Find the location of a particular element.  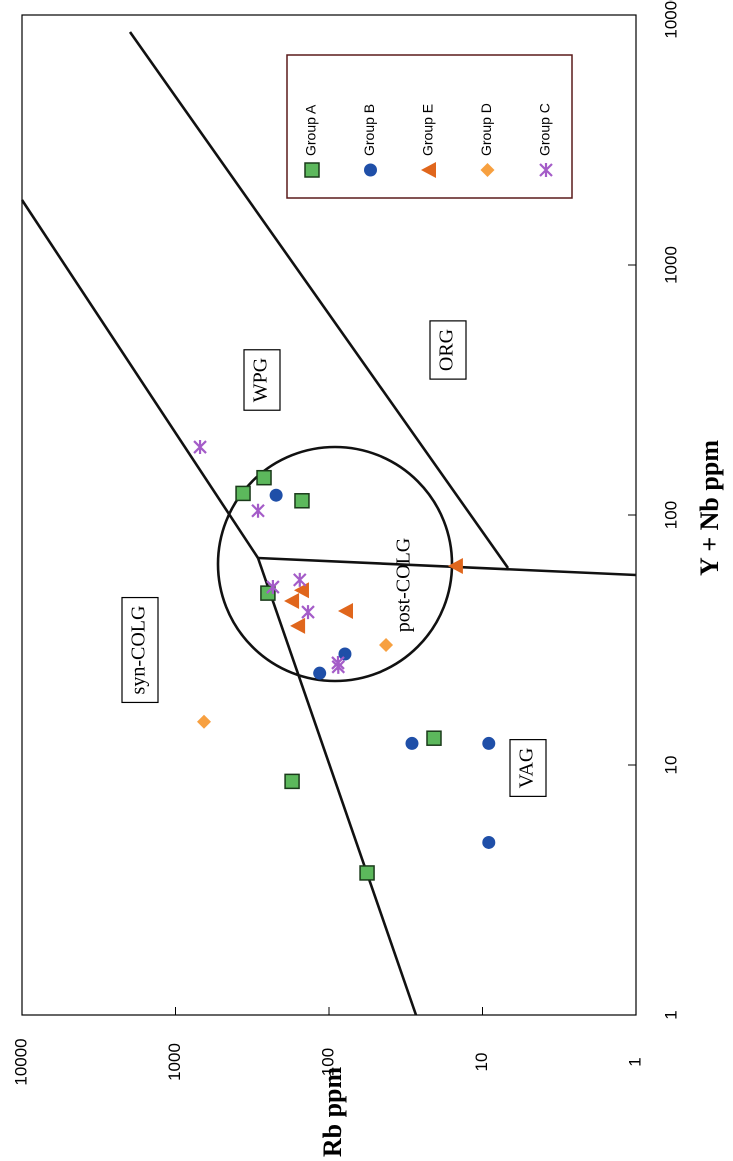

legend-label: Group D is located at coordinates (486, 129).